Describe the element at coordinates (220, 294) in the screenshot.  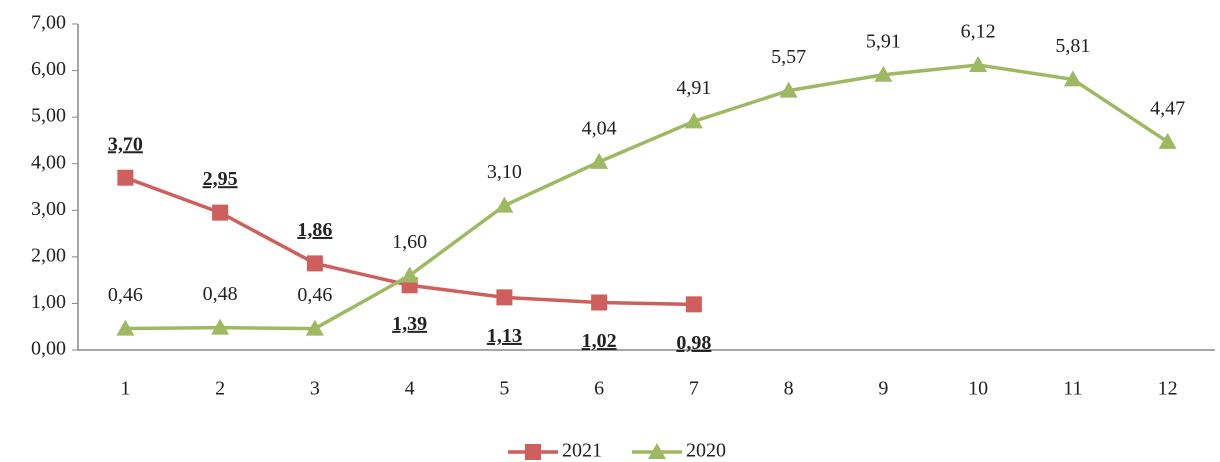
I see `data-label: 0,48` at that location.